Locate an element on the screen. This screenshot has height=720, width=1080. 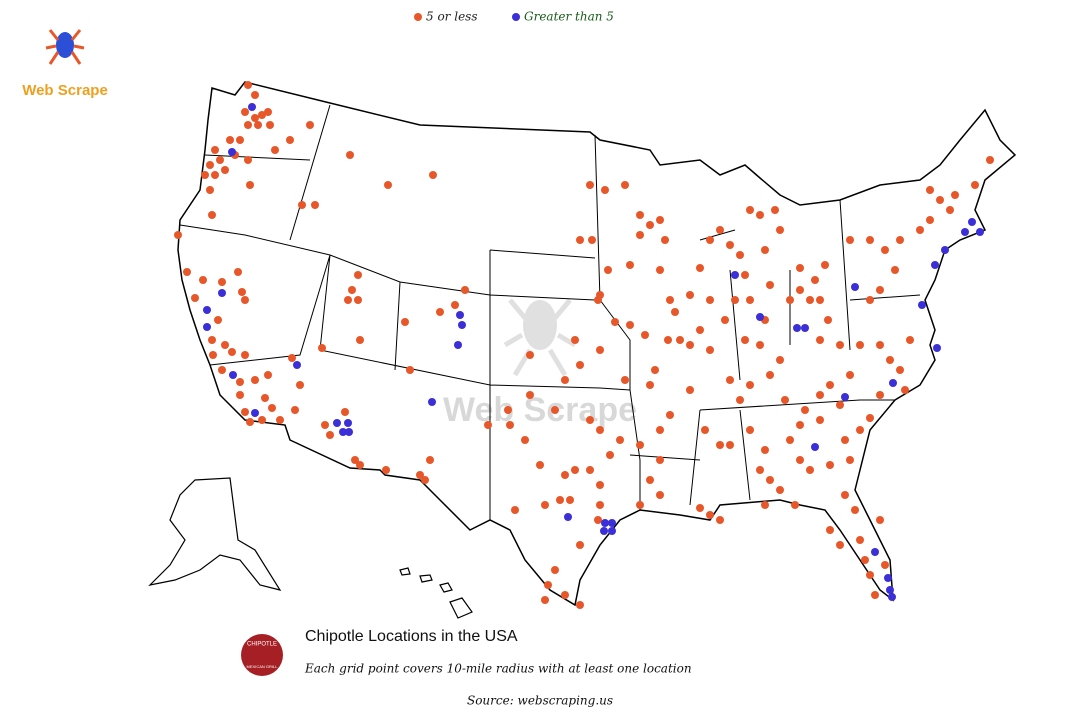
alaska-outline is located at coordinates (215, 534).